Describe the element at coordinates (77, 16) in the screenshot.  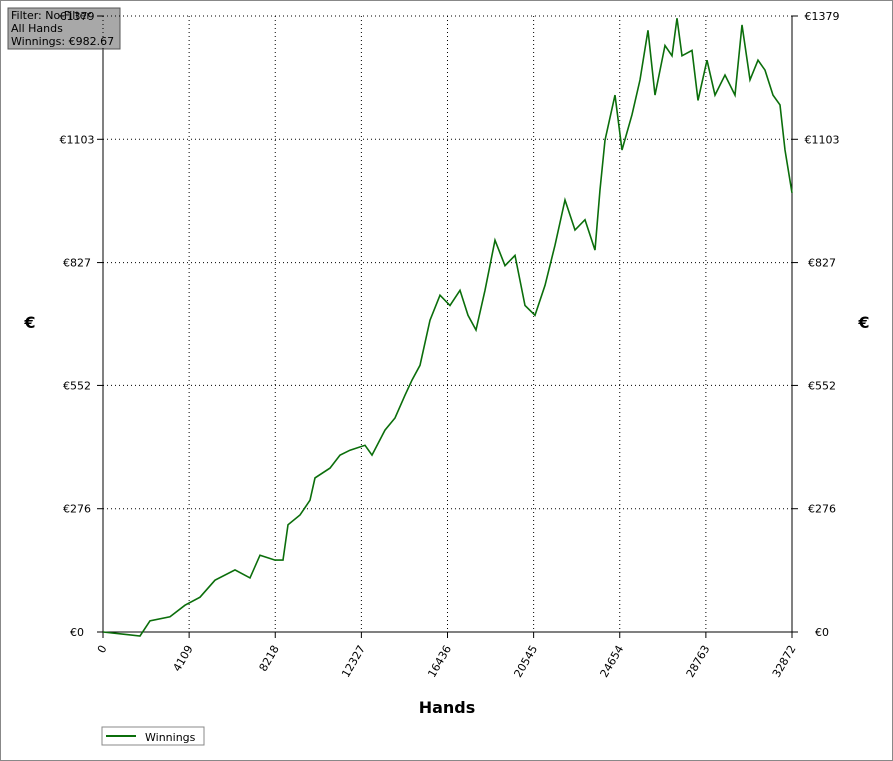
I see `y-tick-label: €1379` at that location.